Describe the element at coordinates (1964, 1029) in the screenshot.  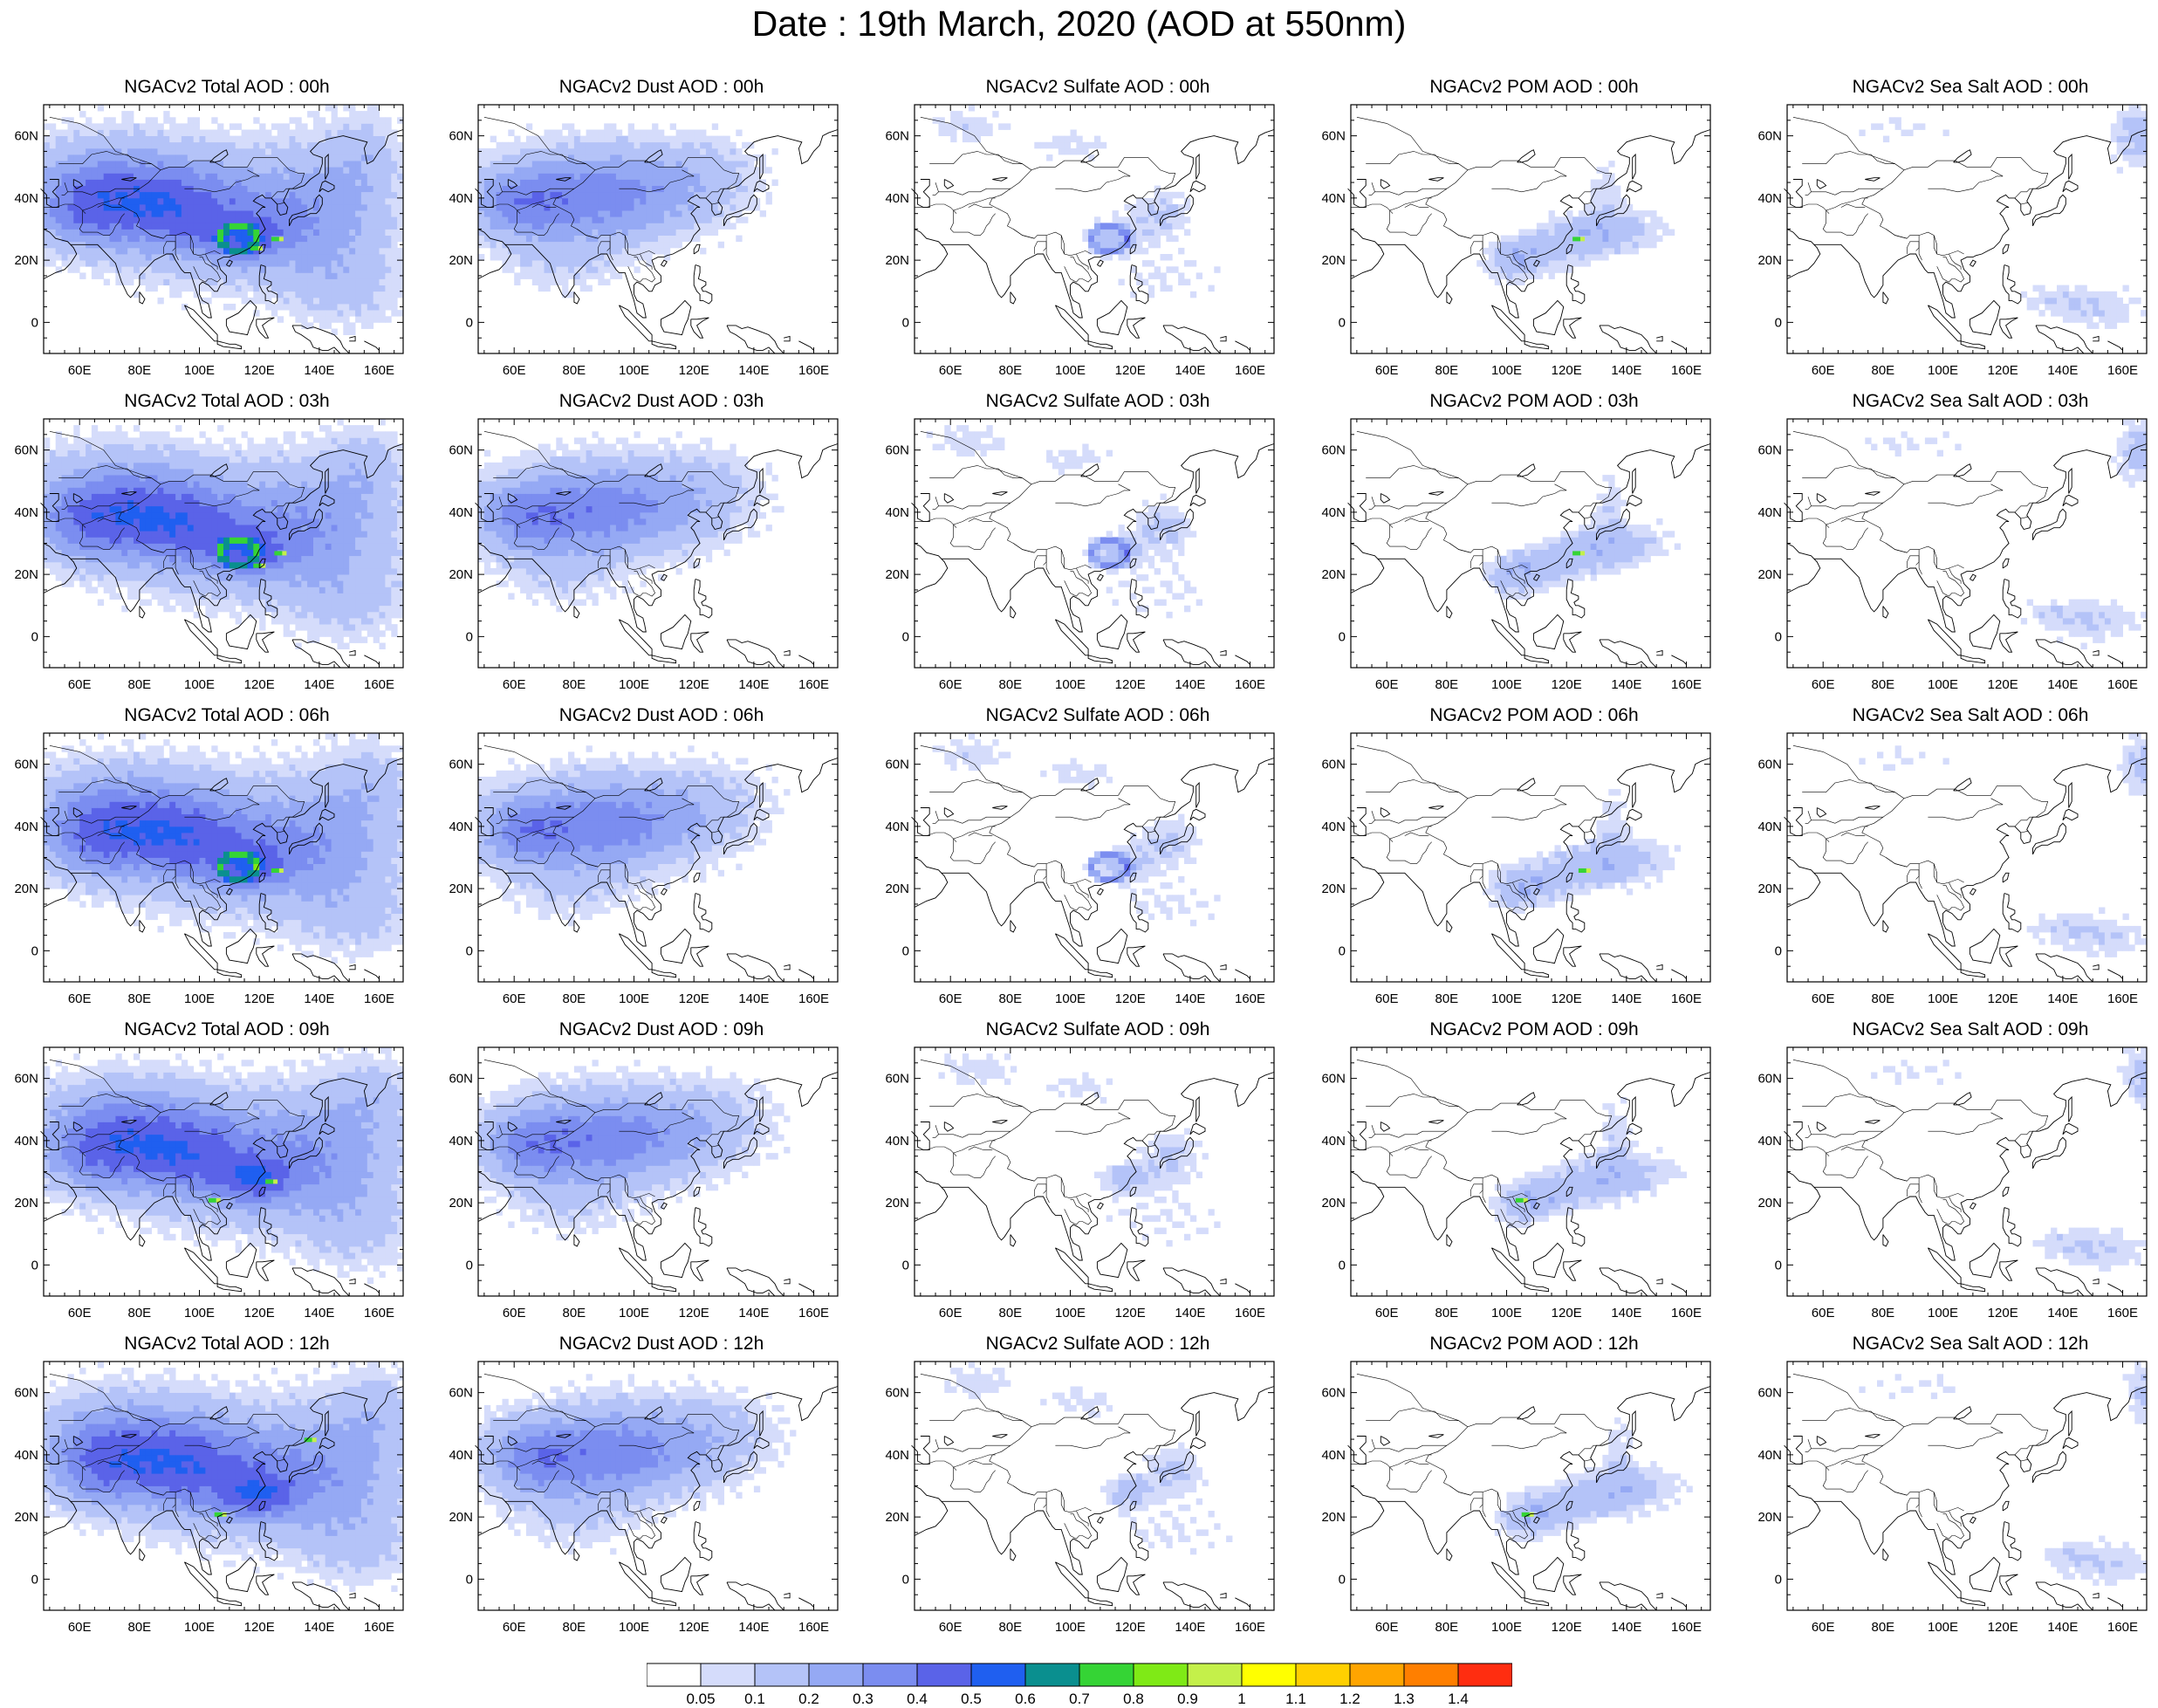
I see `panel-title: NGACv2 Sea Salt AOD : 09h` at that location.